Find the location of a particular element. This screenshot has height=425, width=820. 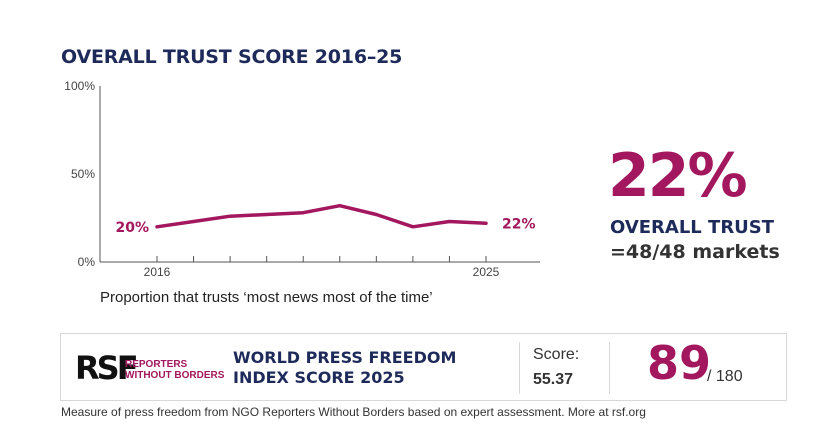

markets-count: =48/48 markets is located at coordinates (695, 252).